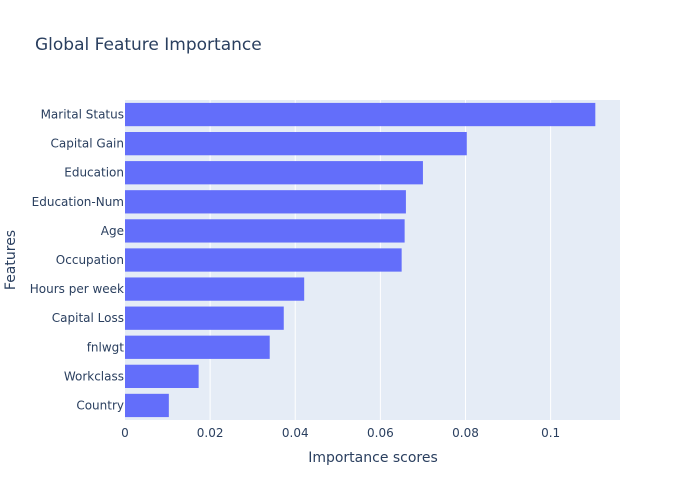  Describe the element at coordinates (94, 376) in the screenshot. I see `y-tick-label: Workclass` at that location.